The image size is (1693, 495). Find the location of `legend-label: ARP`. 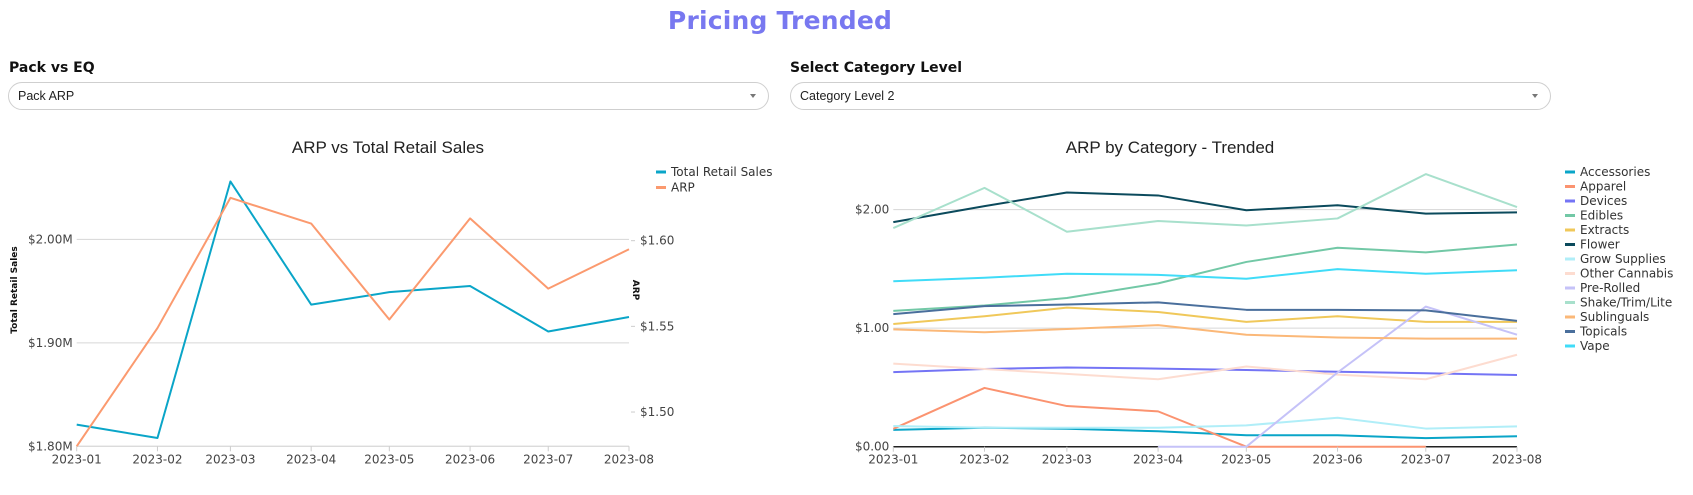

legend-label: ARP is located at coordinates (683, 188).